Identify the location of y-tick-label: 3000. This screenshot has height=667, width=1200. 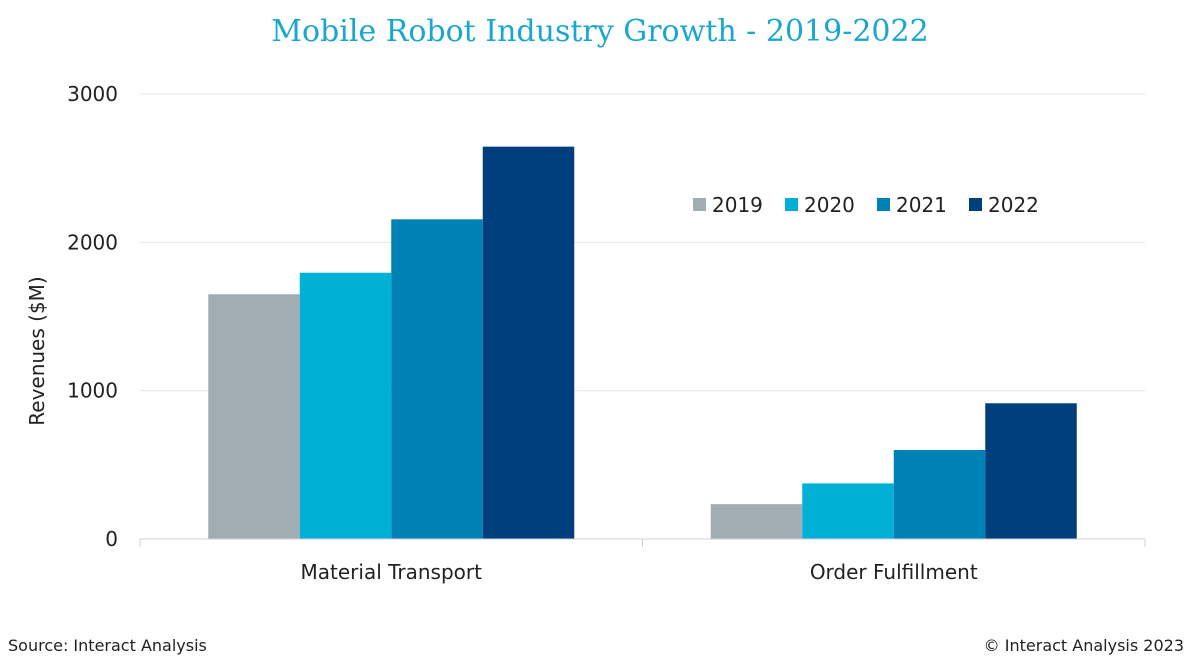
(92, 94).